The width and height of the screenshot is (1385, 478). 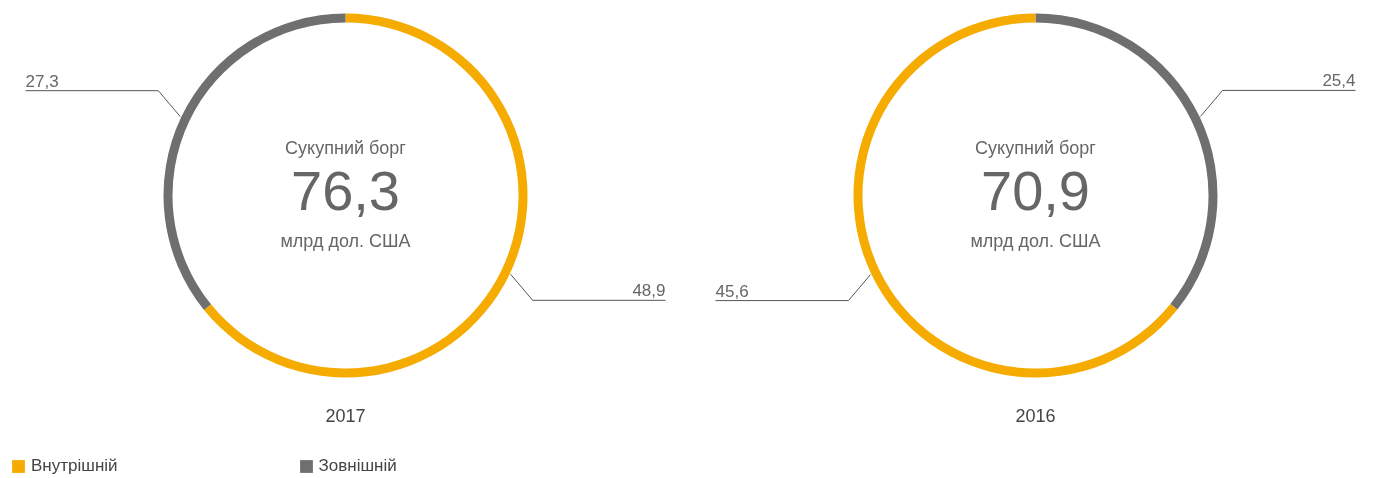 I want to click on legend-label: Зовнішній, so click(x=357, y=466).